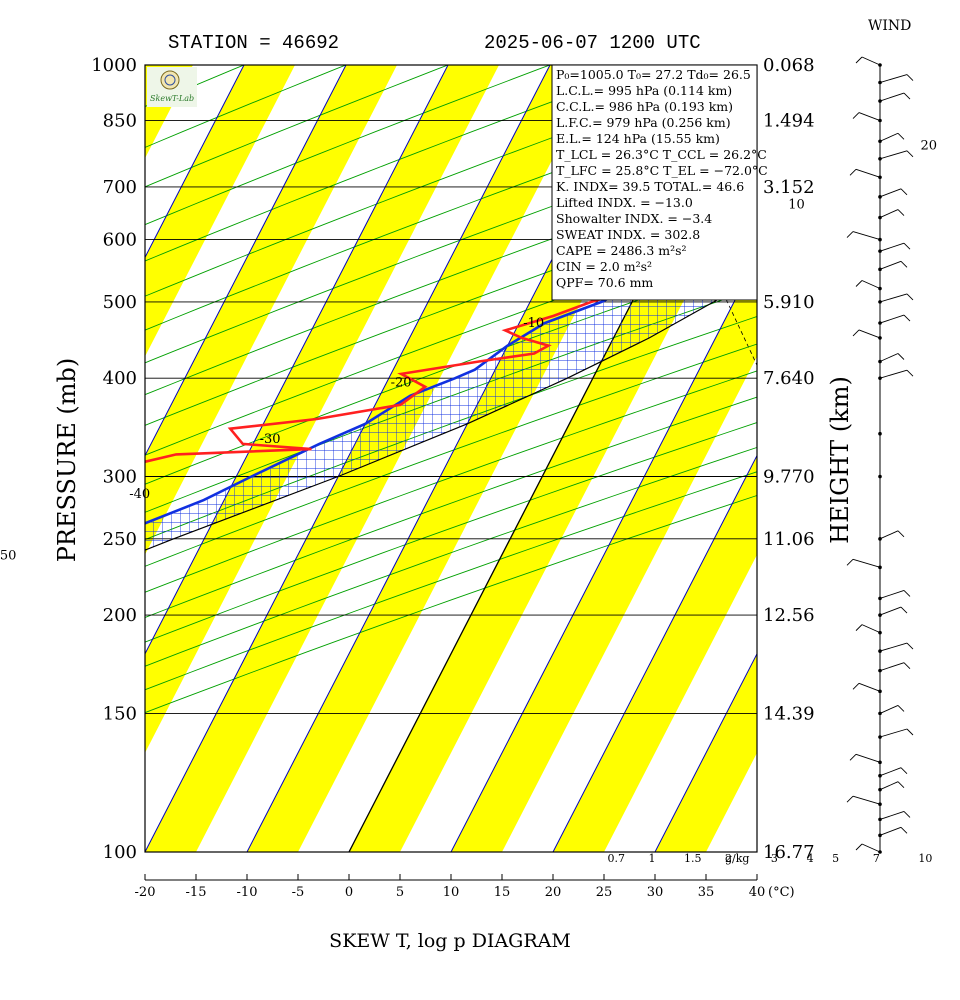 The width and height of the screenshot is (960, 1000). Describe the element at coordinates (789, 187) in the screenshot. I see `height-tick-label: 3.152` at that location.